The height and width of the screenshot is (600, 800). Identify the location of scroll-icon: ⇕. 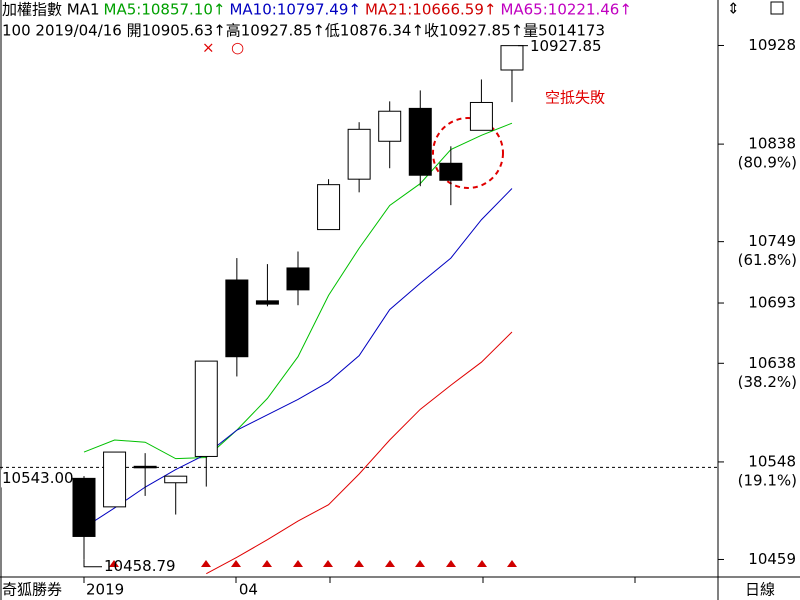
(755, 9).